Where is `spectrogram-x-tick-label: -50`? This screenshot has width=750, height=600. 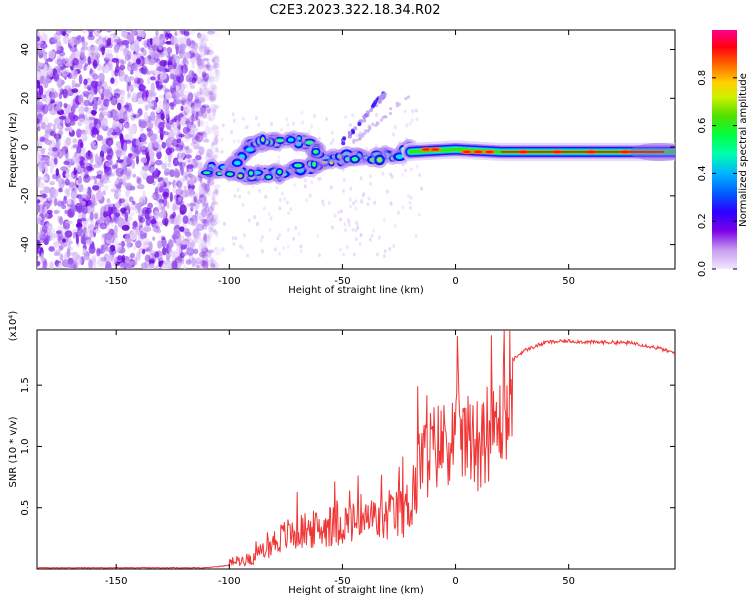 spectrogram-x-tick-label: -50 is located at coordinates (342, 281).